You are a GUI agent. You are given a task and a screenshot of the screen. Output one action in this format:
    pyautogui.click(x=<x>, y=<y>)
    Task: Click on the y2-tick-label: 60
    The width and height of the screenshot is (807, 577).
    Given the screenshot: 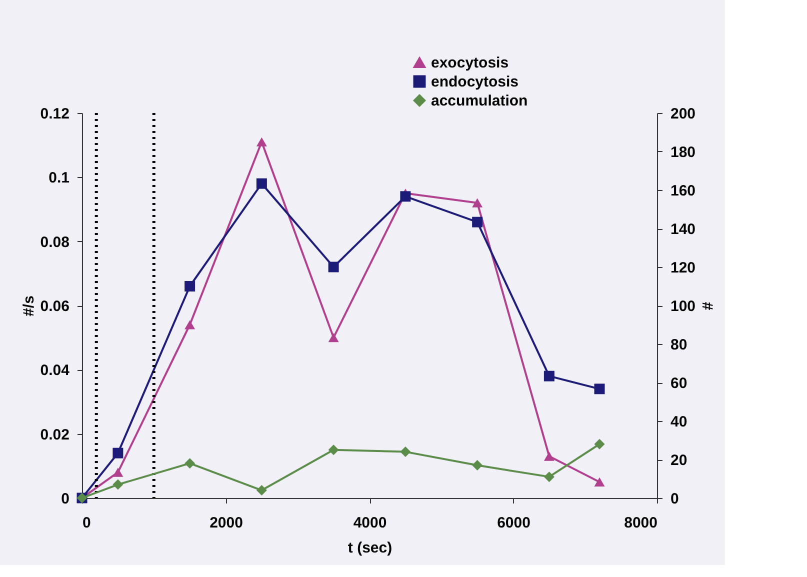 What is the action you would take?
    pyautogui.click(x=679, y=383)
    